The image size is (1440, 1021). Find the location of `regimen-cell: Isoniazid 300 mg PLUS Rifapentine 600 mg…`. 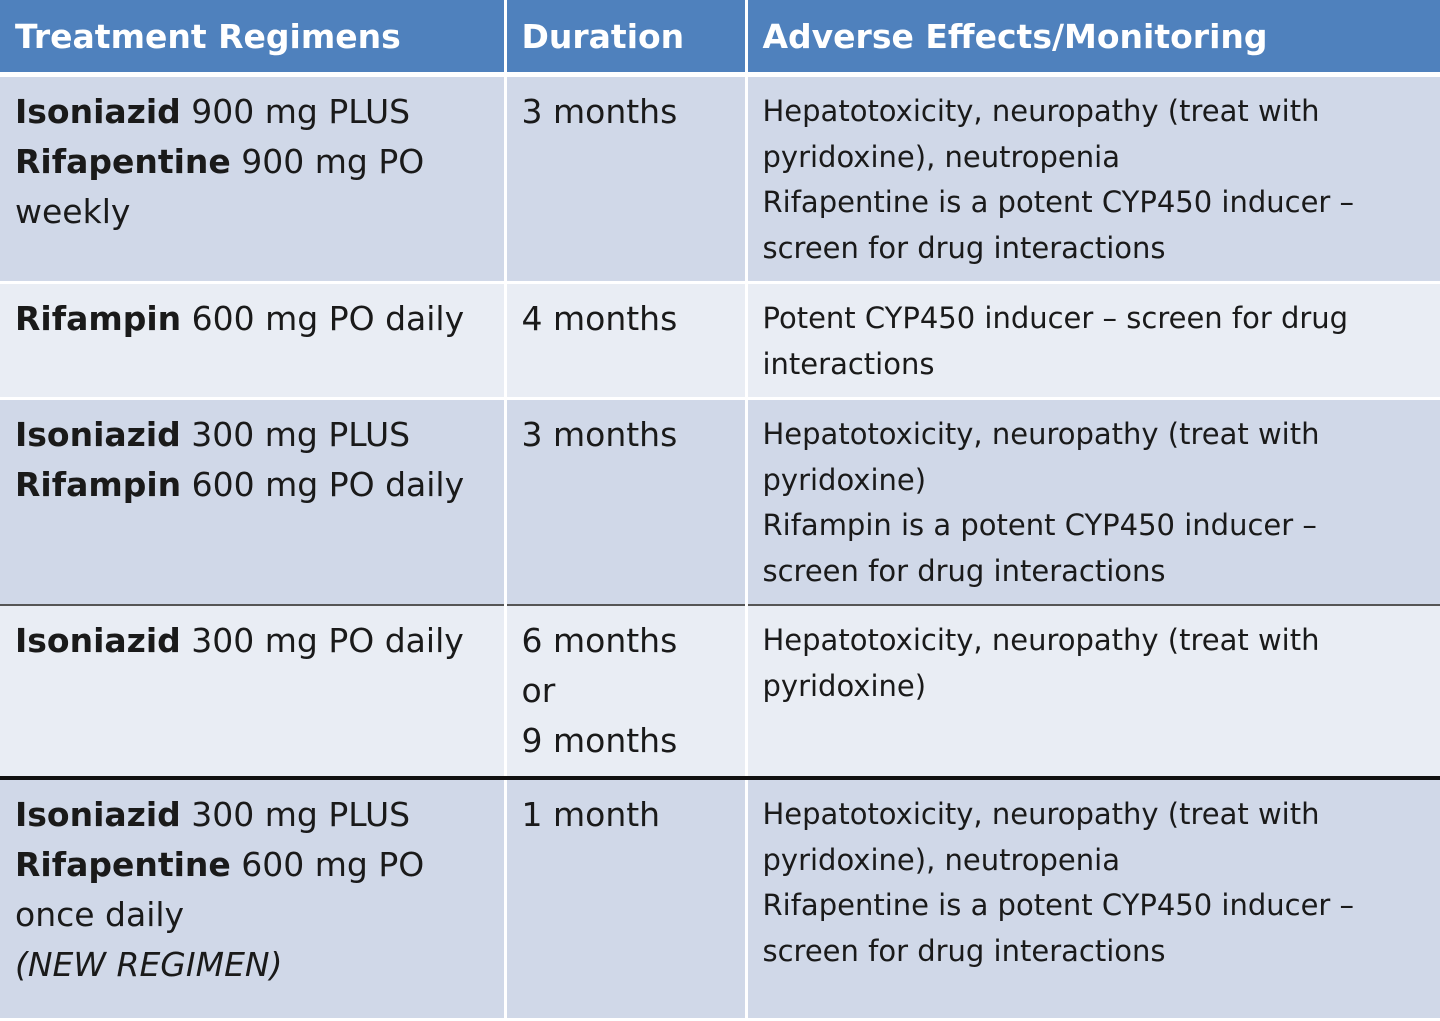

regimen-cell: Isoniazid 300 mg PLUS Rifapentine 600 mg… is located at coordinates (253, 899).